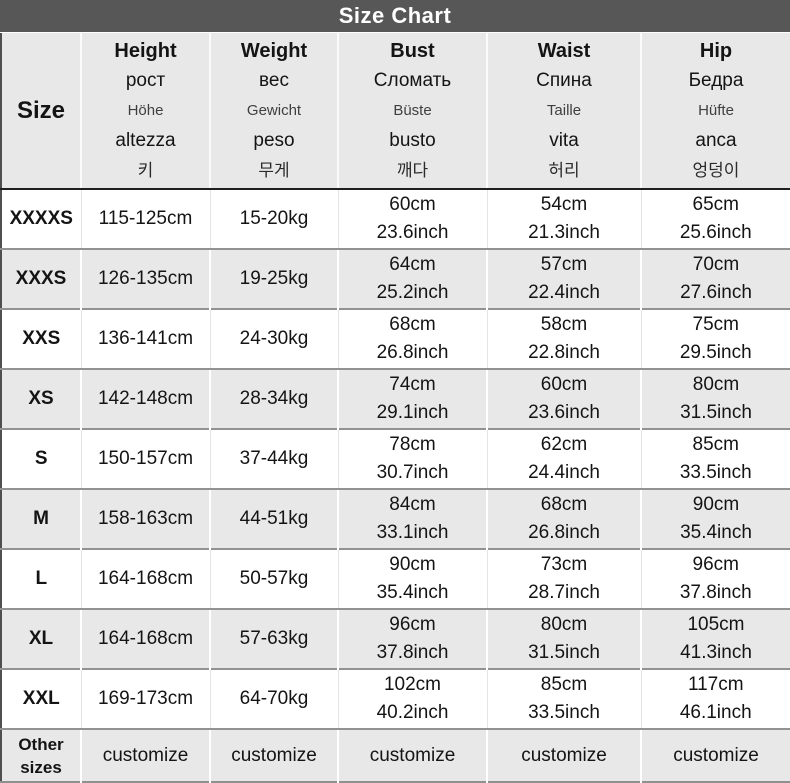  I want to click on value-inch: 41.3inch, so click(716, 652).